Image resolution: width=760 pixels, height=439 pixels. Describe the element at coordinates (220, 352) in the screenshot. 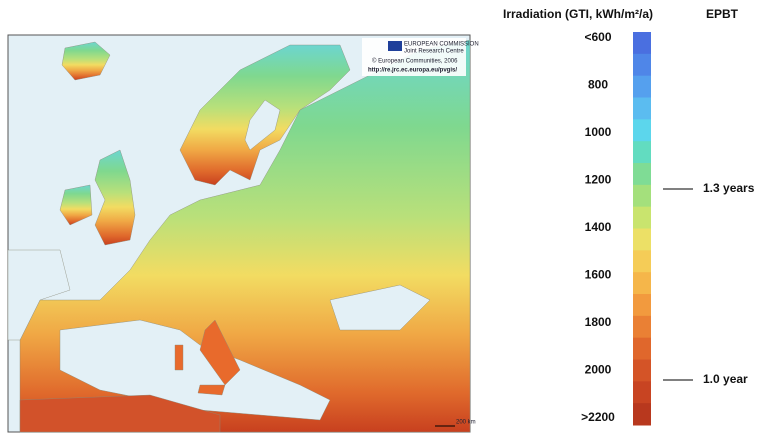

I see `italy` at that location.